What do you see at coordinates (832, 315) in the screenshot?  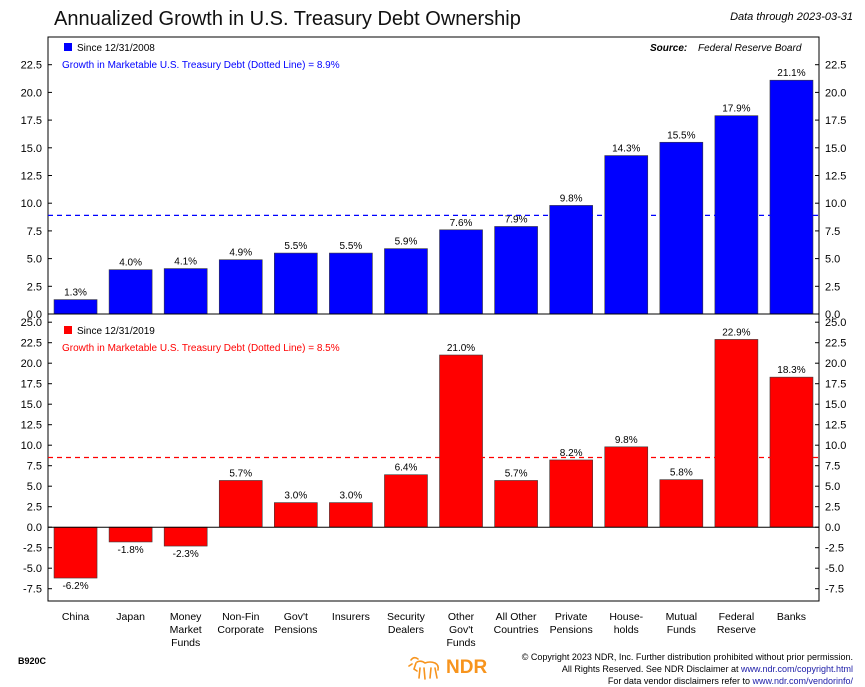 I see `y-tick-label-right-top: 0.0` at bounding box center [832, 315].